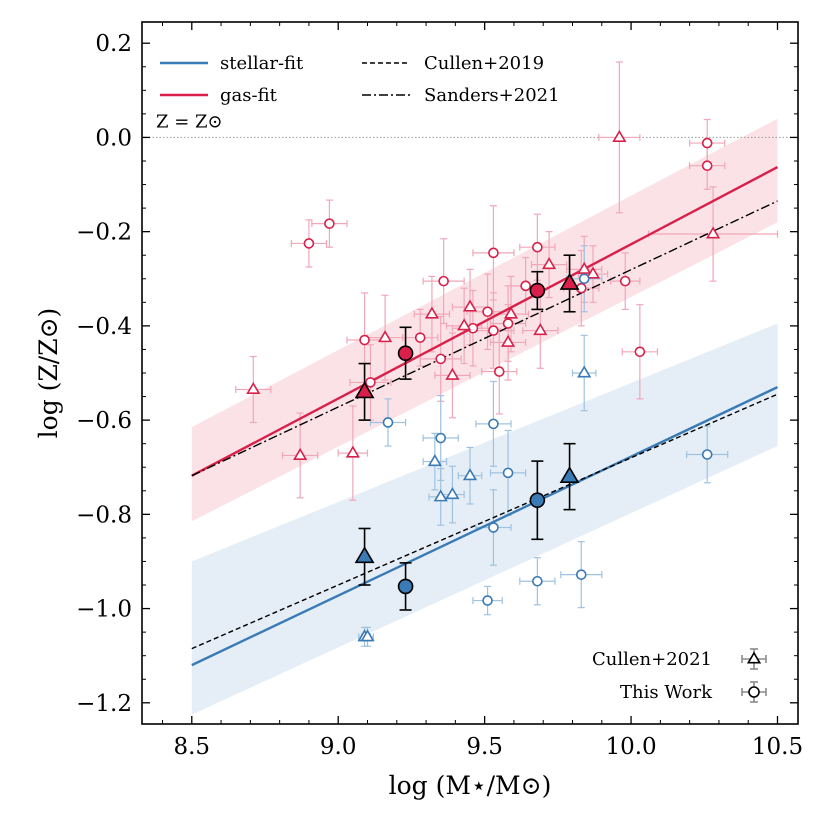 The image size is (830, 830). Describe the element at coordinates (104, 421) in the screenshot. I see `y-tick-label: −0.6` at that location.